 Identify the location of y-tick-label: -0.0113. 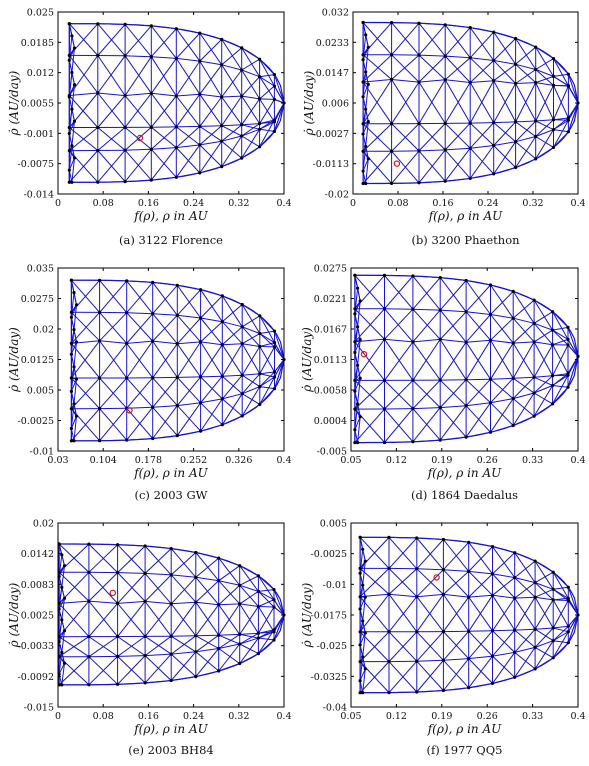
(331, 164).